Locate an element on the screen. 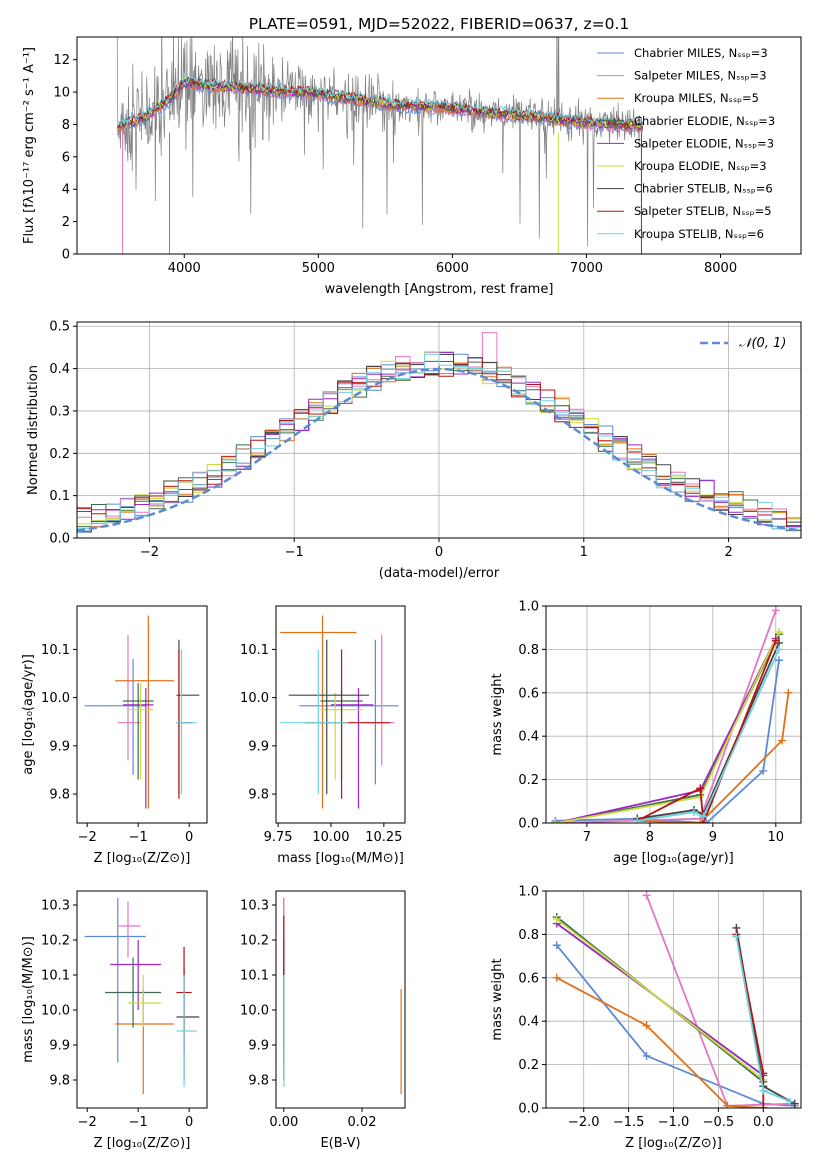  weight_vs_Z-marker-kroupa_elodie is located at coordinates (556, 919).